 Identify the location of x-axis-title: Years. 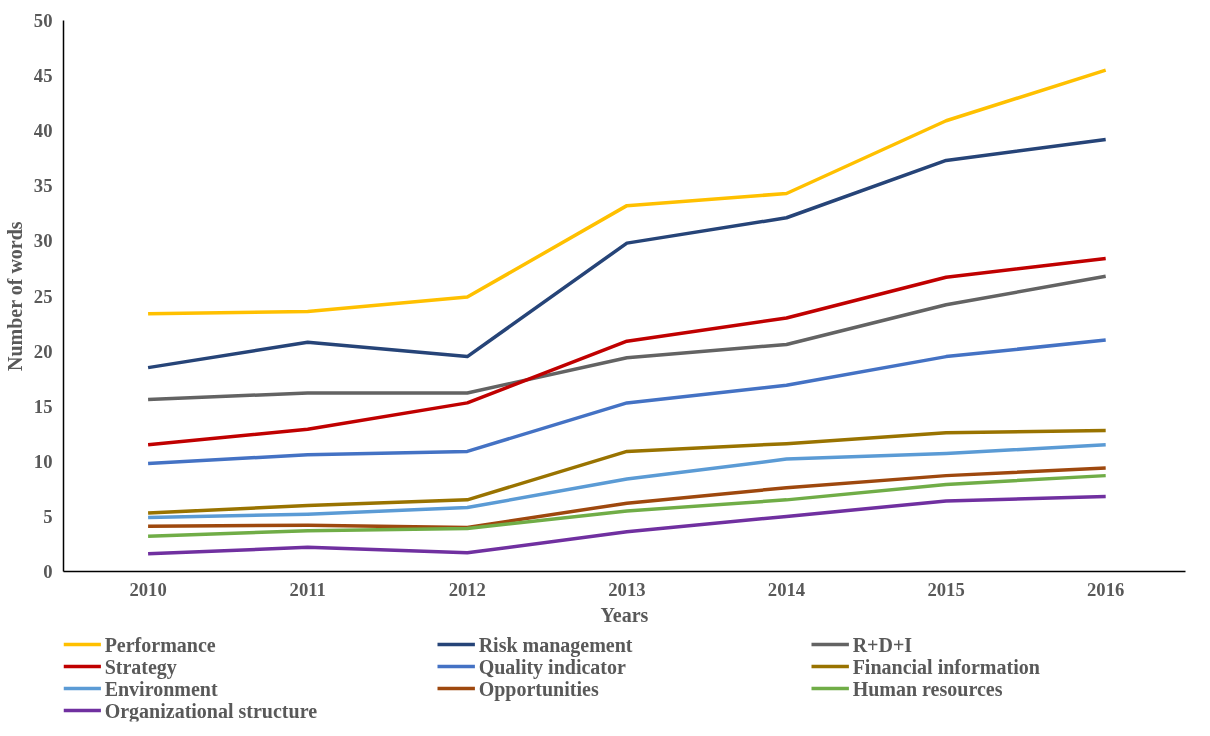
(624, 614).